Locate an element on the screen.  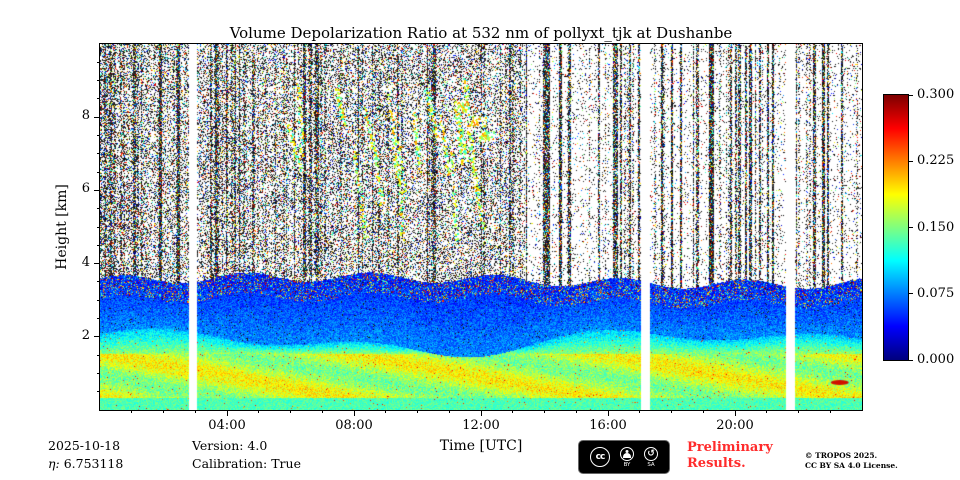
eta-value: 6.753118 is located at coordinates (93, 463).